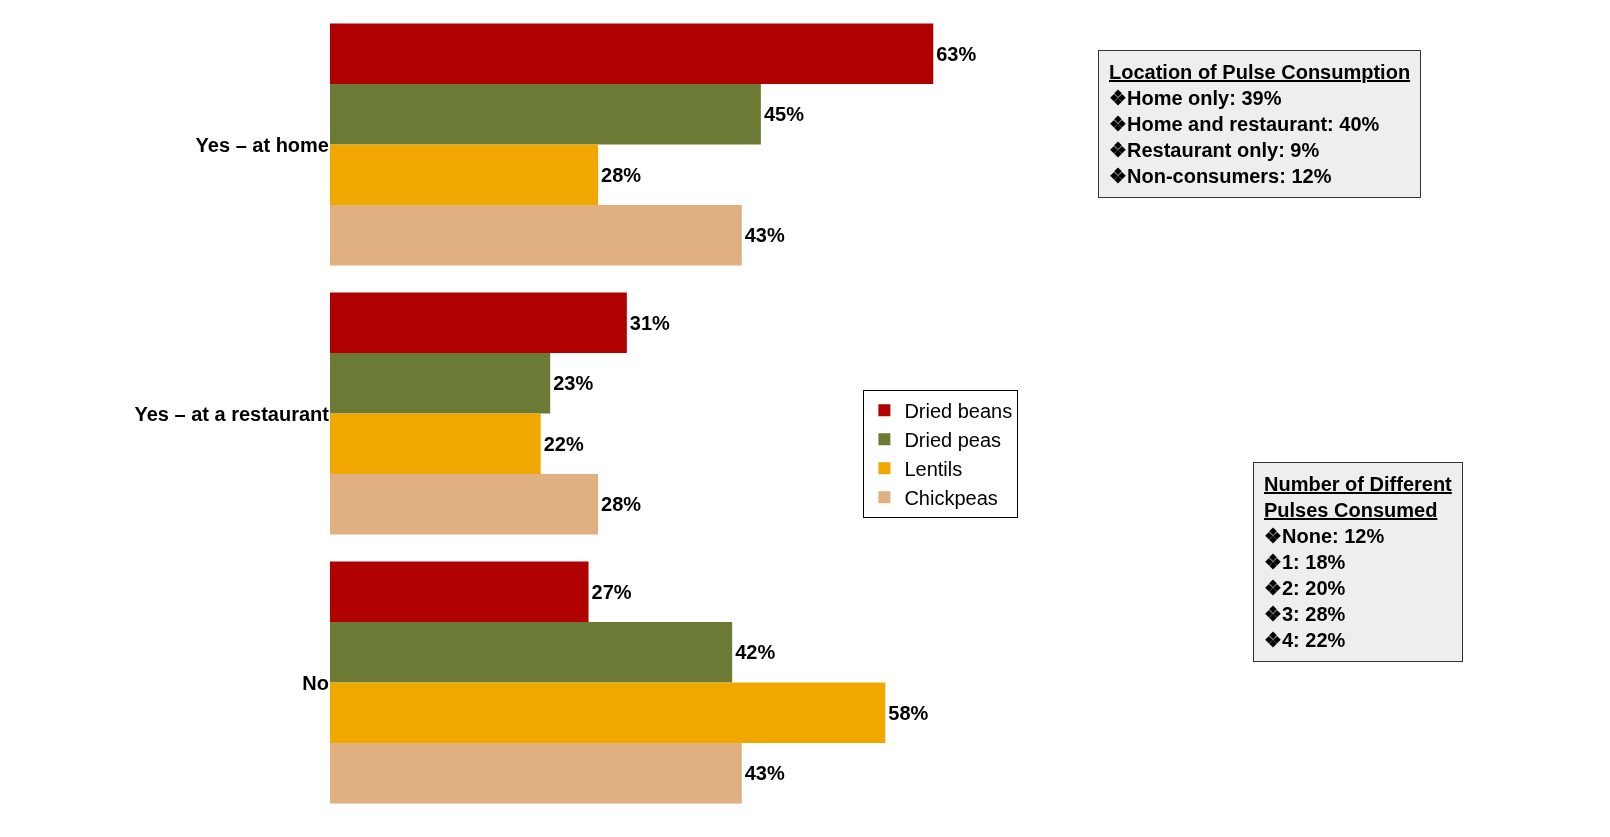 The height and width of the screenshot is (837, 1610). Describe the element at coordinates (232, 413) in the screenshot. I see `y-tick-label: Yes – at a restaurant` at that location.